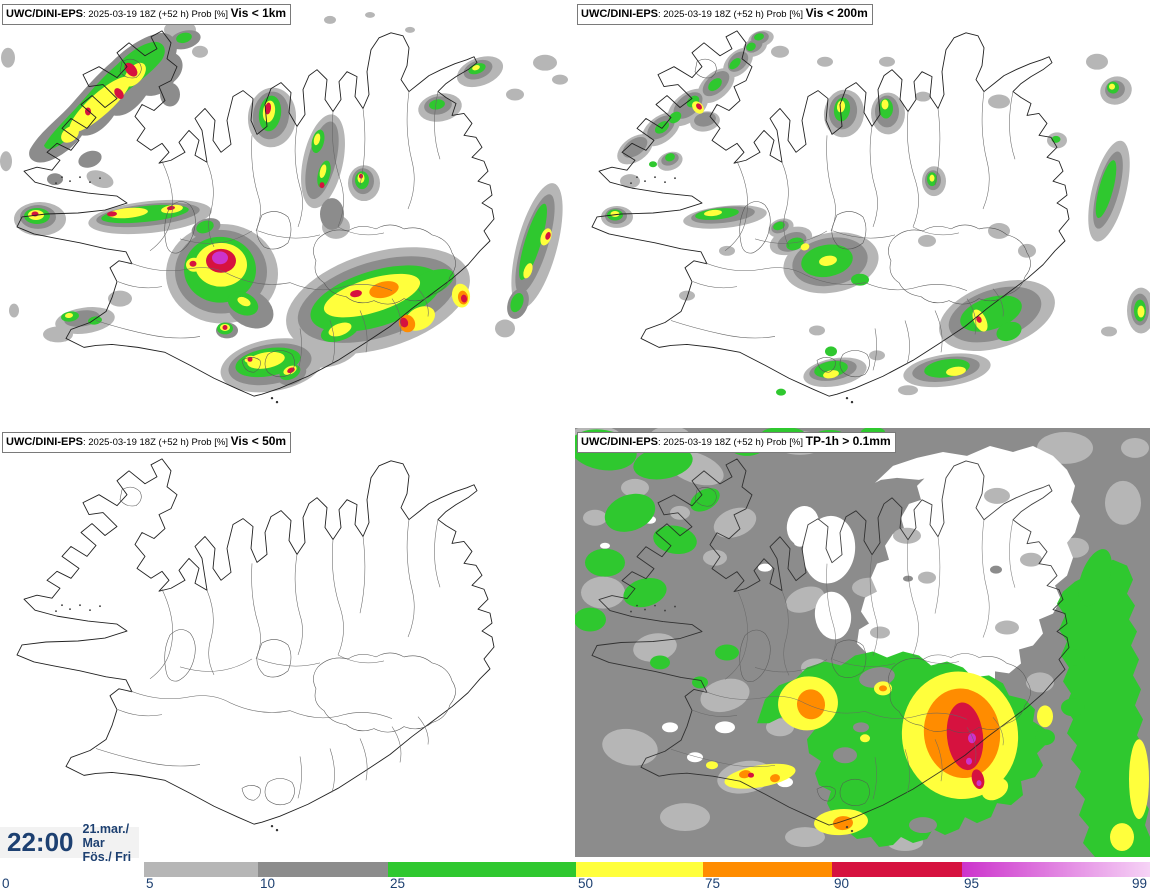 The width and height of the screenshot is (1150, 891). I want to click on colorbar-label: 10, so click(268, 883).